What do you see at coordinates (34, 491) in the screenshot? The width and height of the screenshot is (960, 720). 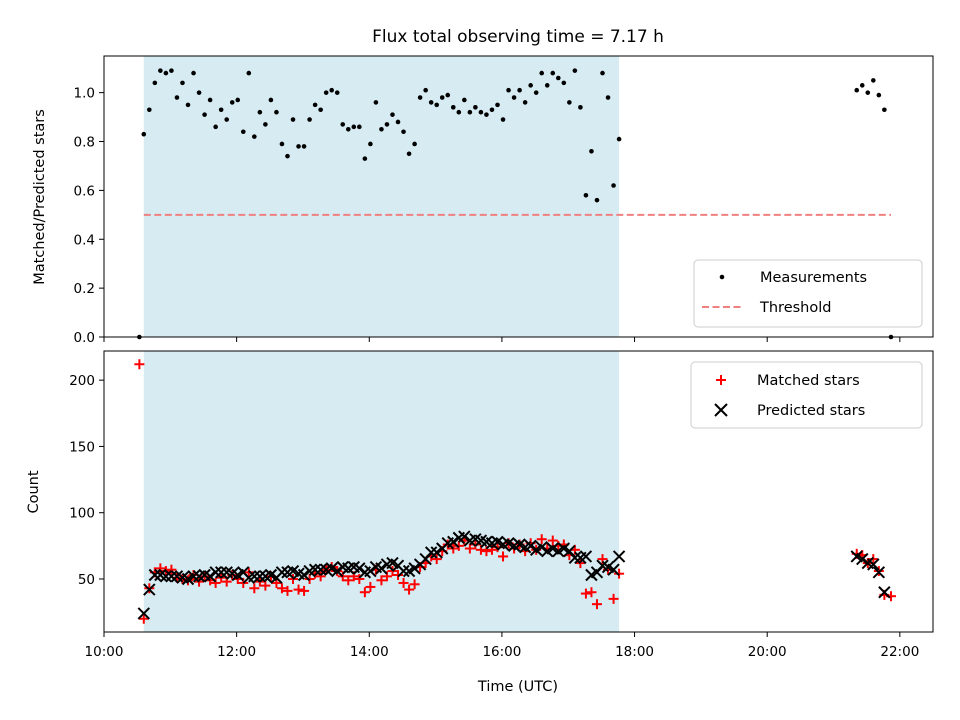 I see `count-y-axis-label: Count` at bounding box center [34, 491].